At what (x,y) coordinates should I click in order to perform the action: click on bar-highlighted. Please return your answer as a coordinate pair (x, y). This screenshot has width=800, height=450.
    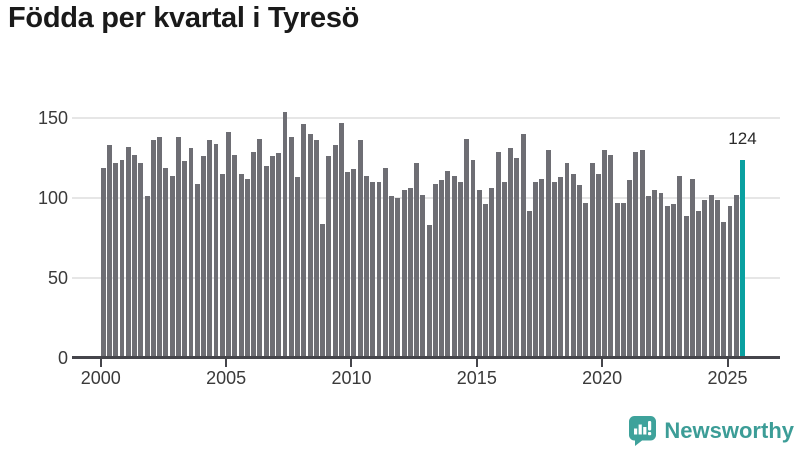
    Looking at the image, I should click on (742, 258).